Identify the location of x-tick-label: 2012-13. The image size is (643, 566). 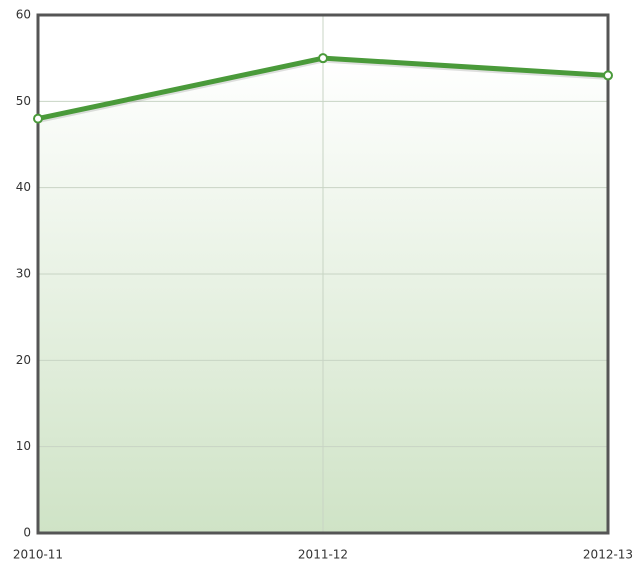
(608, 555).